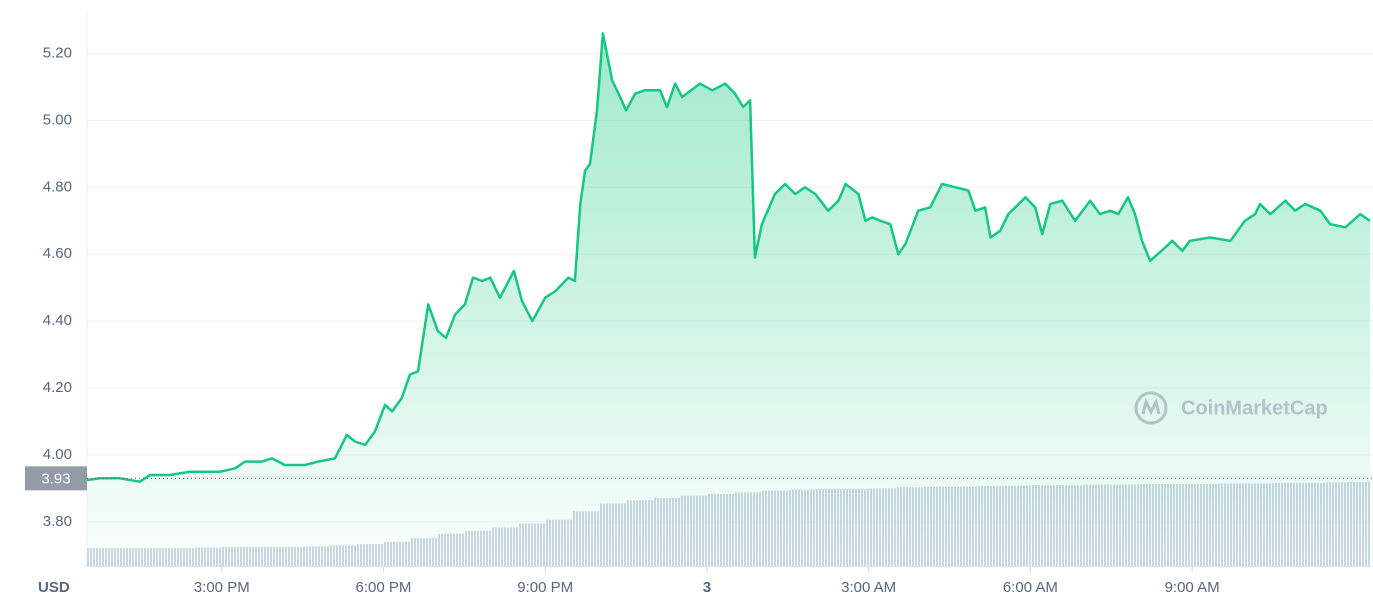 Image resolution: width=1373 pixels, height=602 pixels. Describe the element at coordinates (57, 119) in the screenshot. I see `y-tick-label: 5.00` at that location.